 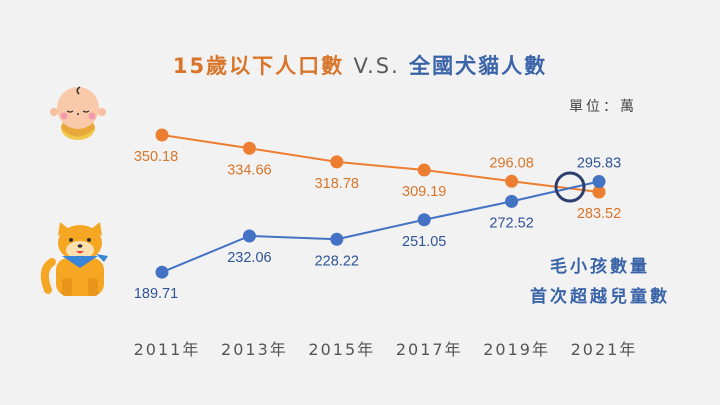 I want to click on data-label: 232.06, so click(x=249, y=258).